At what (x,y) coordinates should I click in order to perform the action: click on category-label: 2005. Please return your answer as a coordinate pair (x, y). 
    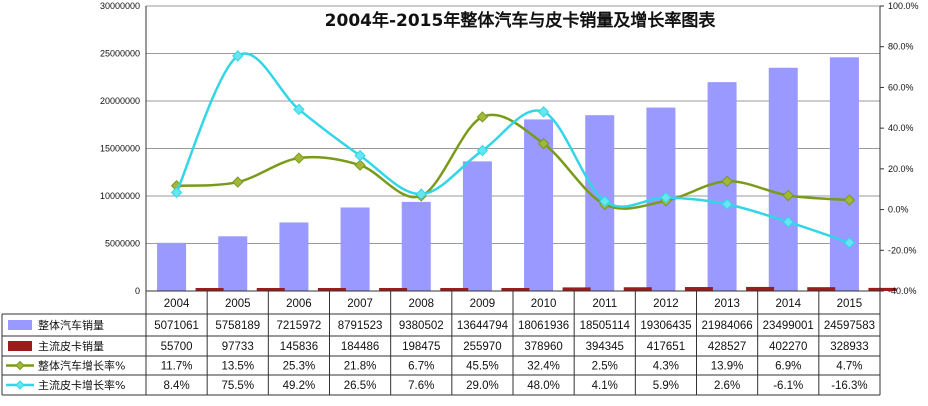
    Looking at the image, I should click on (238, 304).